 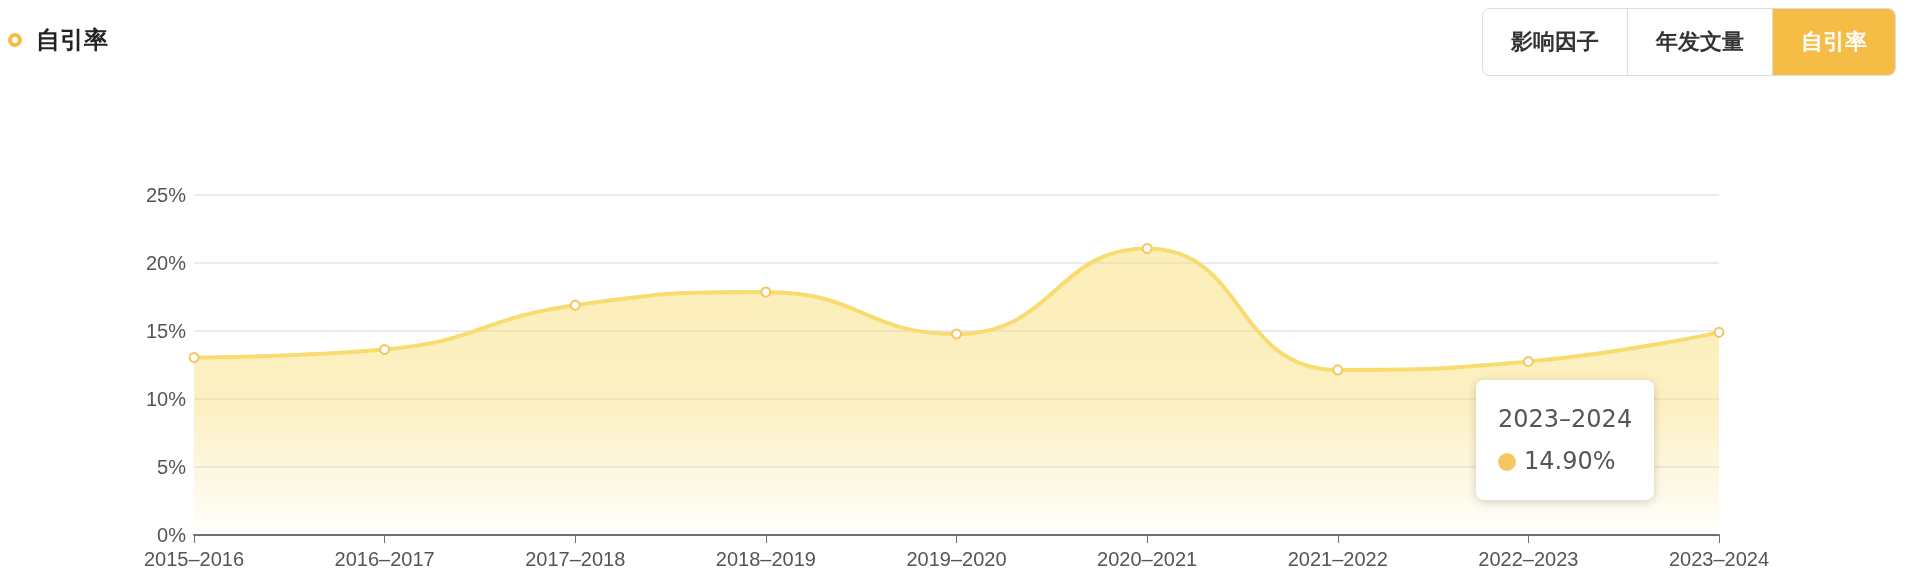 I want to click on x-tick-label: 2018–2019, so click(x=765, y=559).